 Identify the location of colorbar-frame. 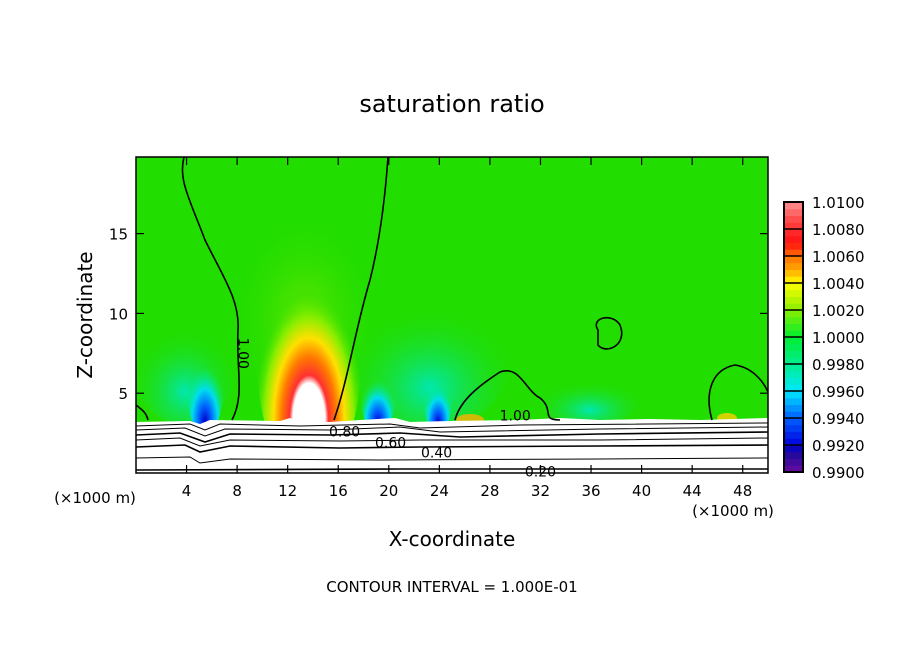
(793, 337).